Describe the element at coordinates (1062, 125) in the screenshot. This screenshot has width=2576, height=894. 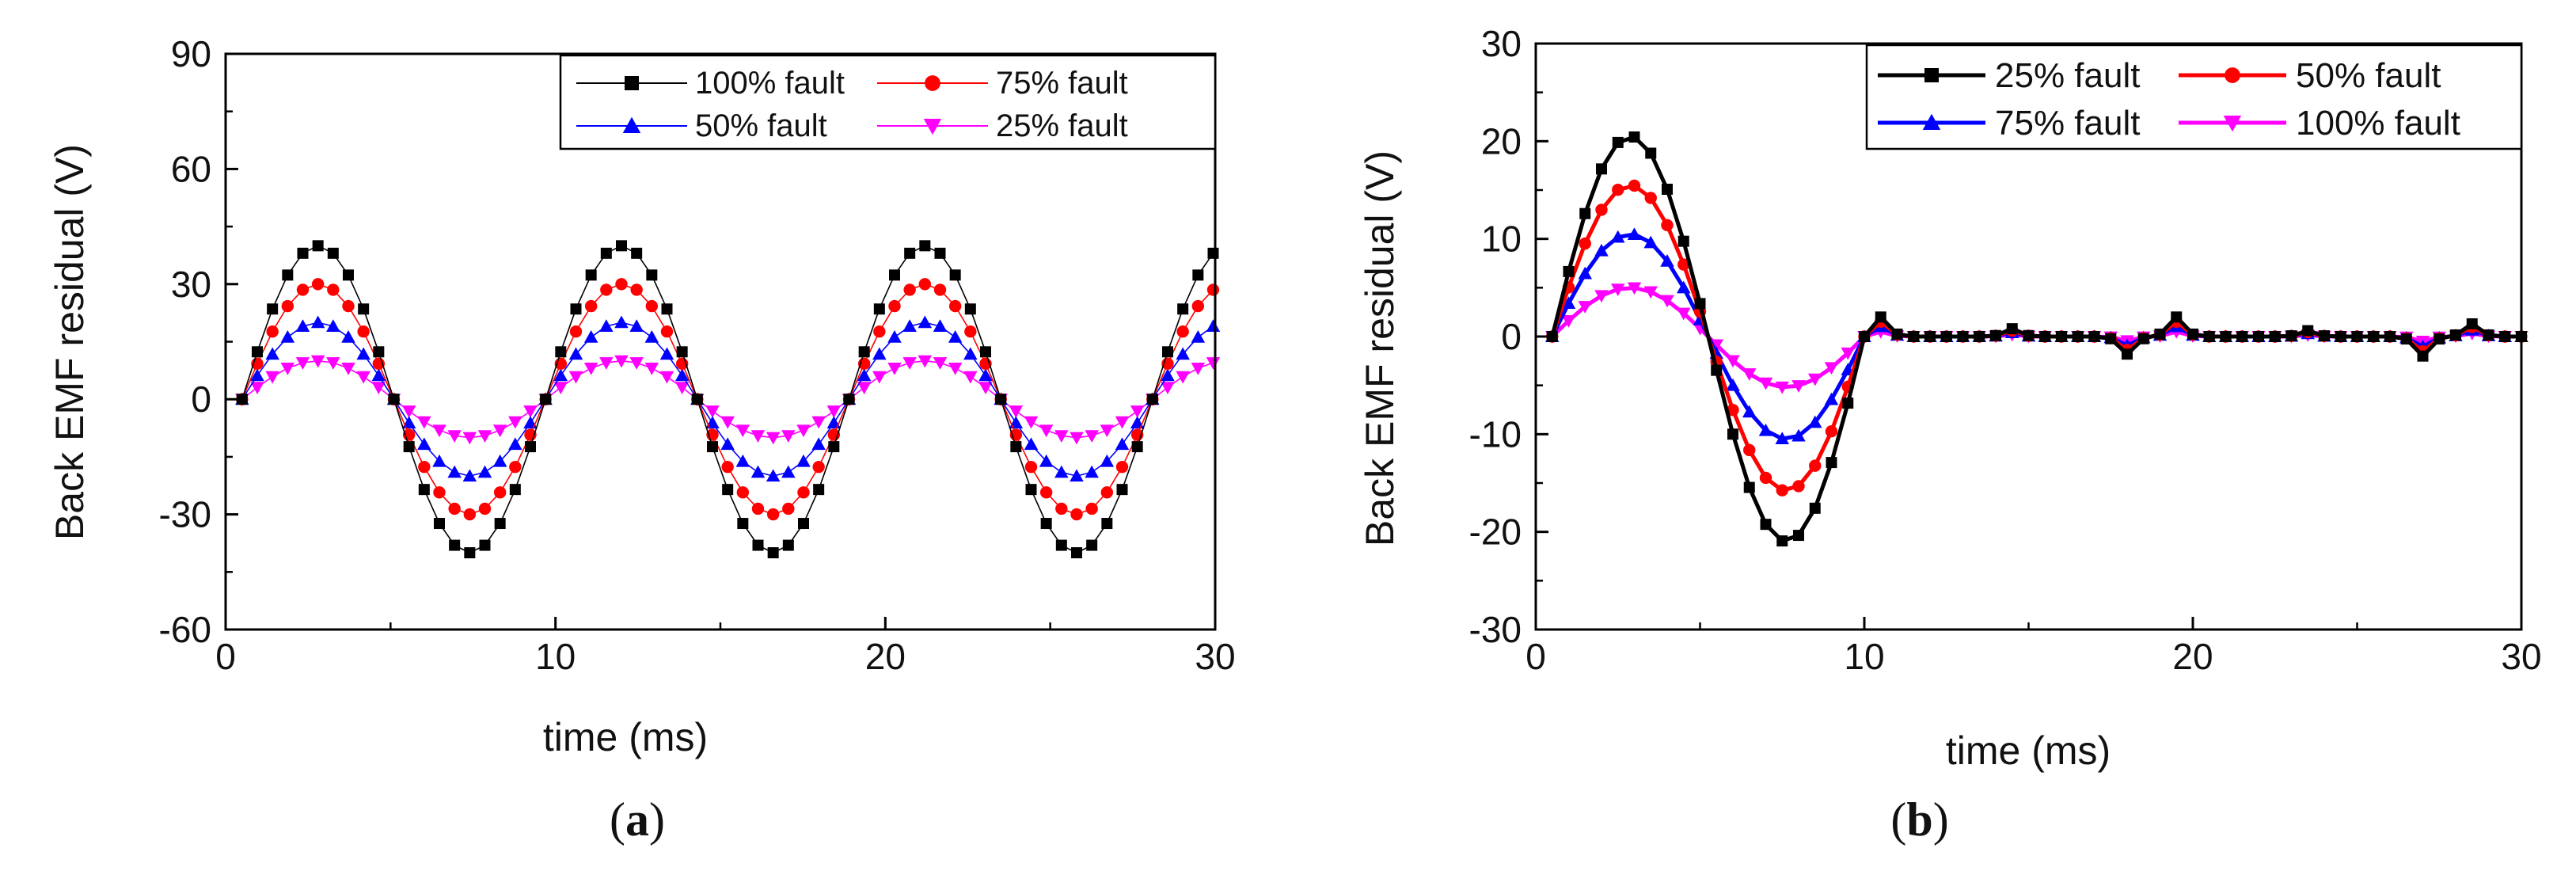
I see `legend-label-a-3: 25% fault` at that location.